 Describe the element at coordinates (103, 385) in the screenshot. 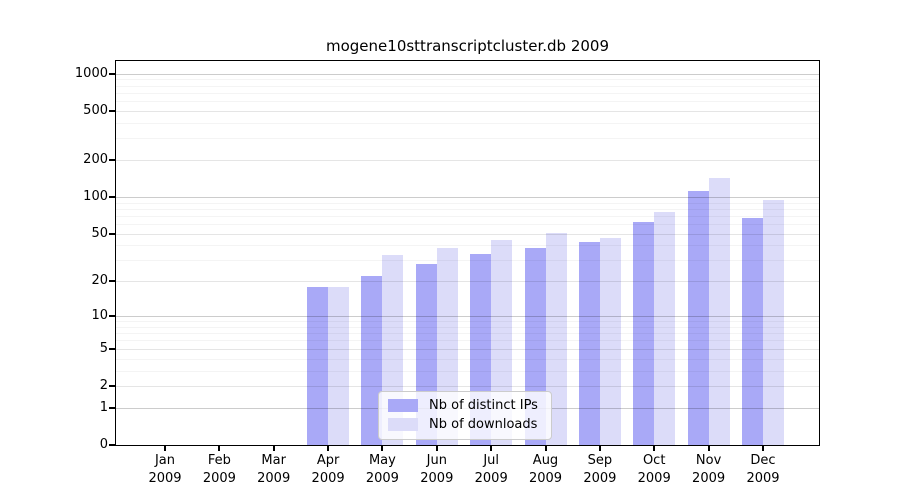

I see `y-tick-label: 2` at that location.